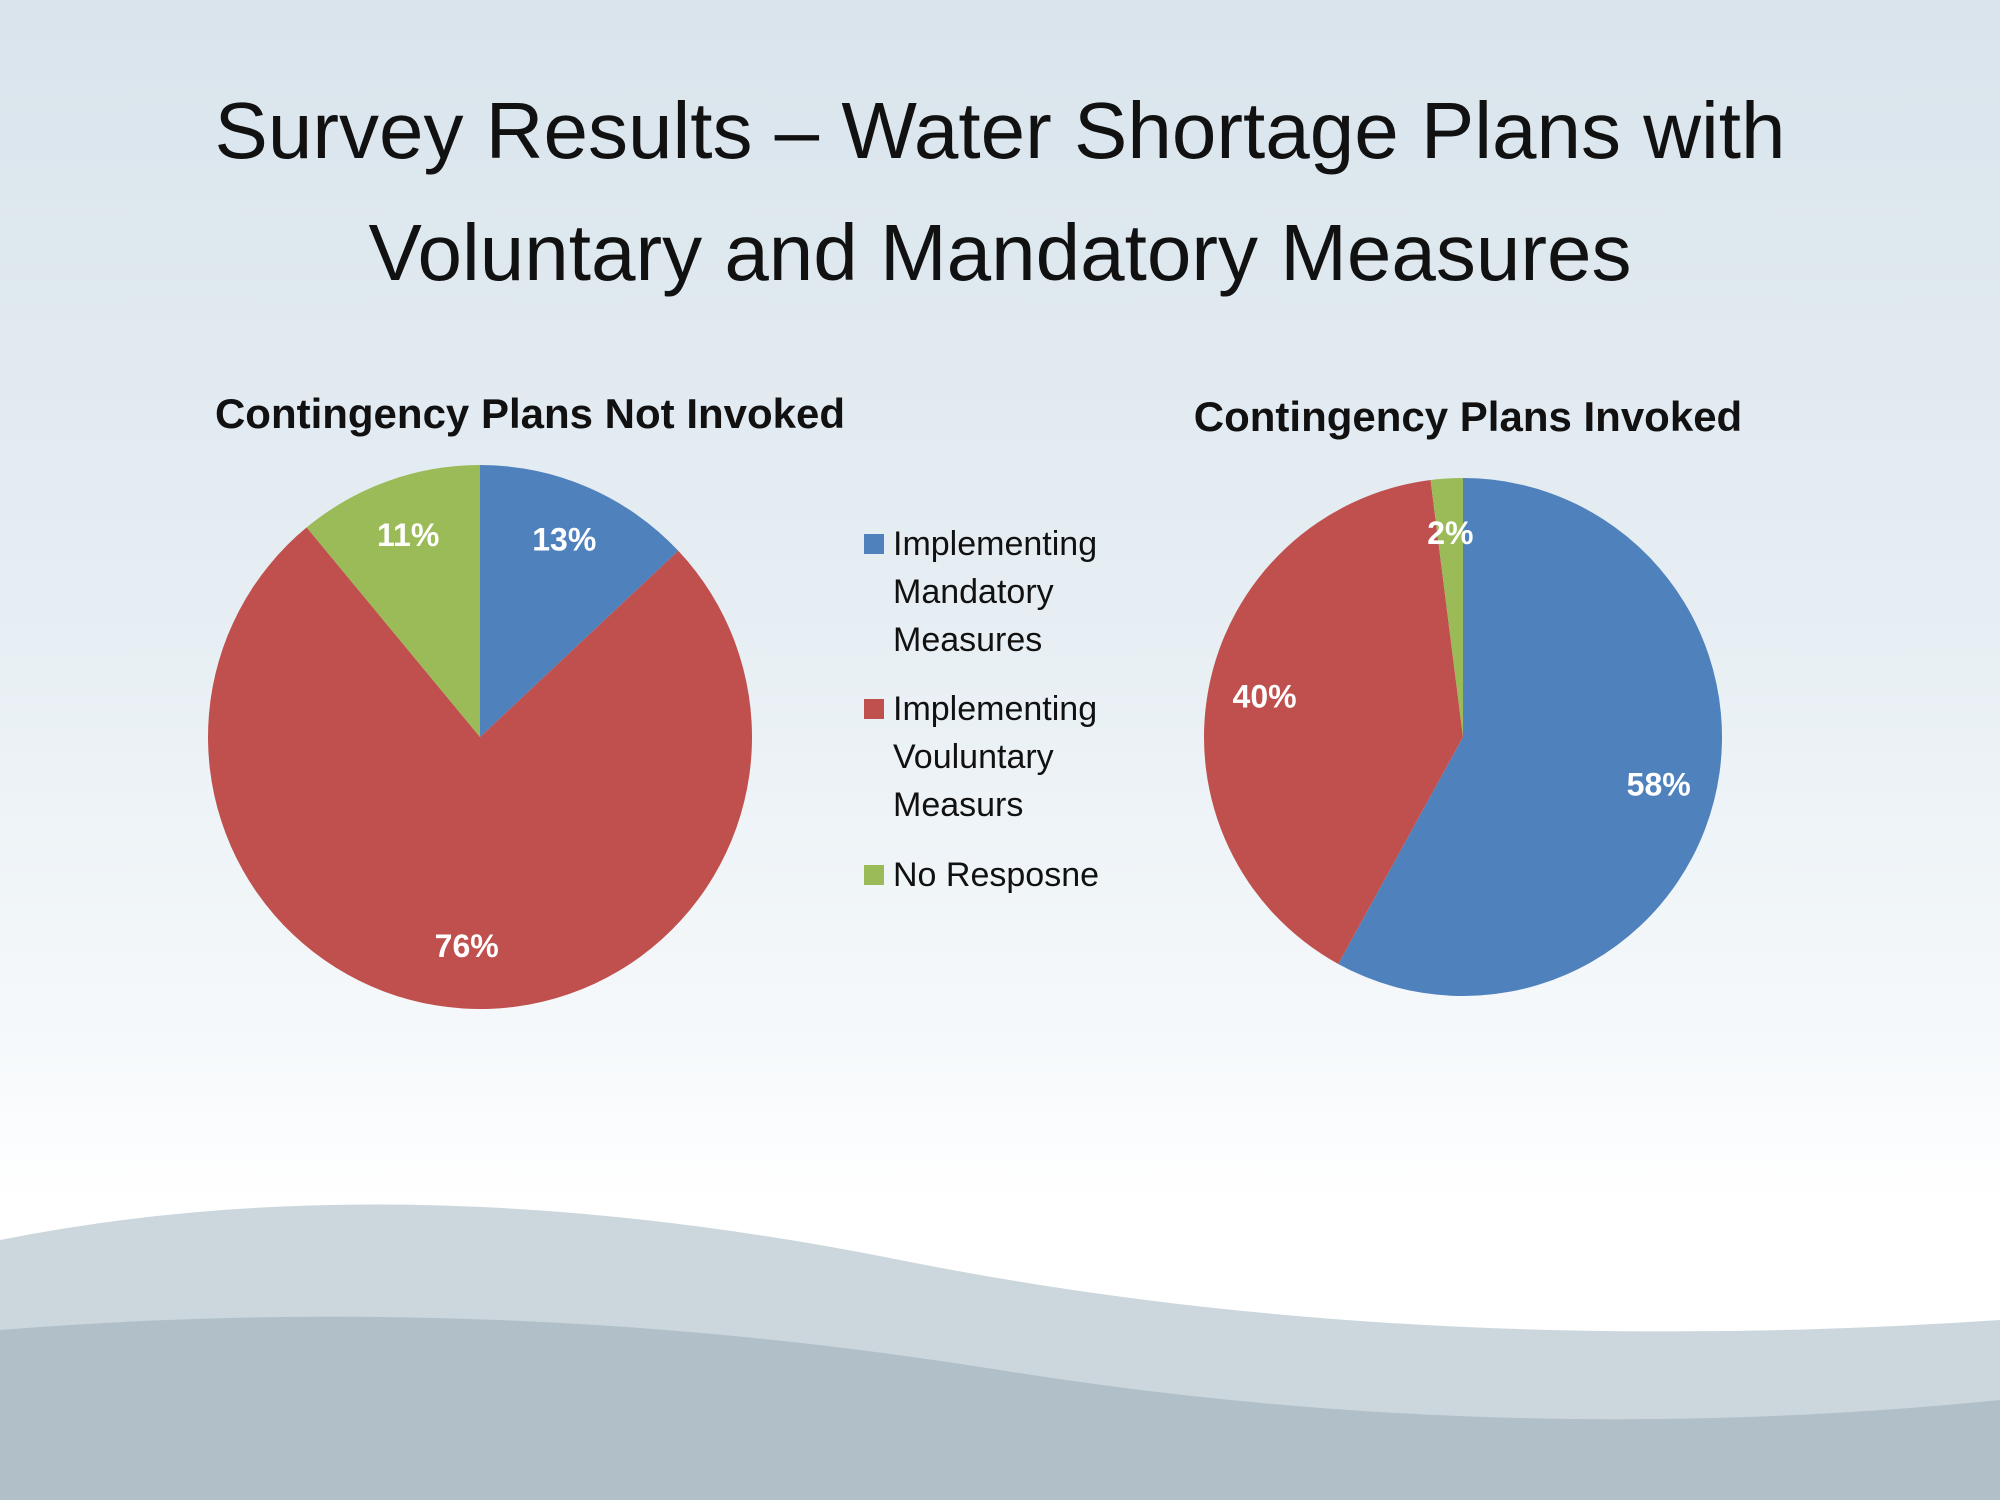 The image size is (2000, 1500). I want to click on value-label: 58%, so click(1659, 785).